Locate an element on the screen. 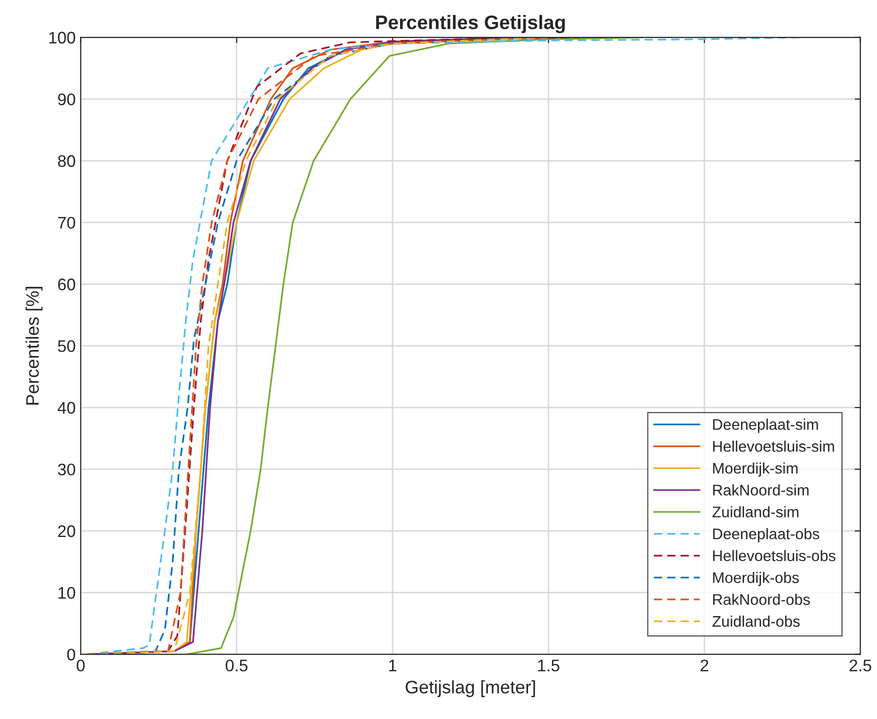 This screenshot has height=719, width=877. x-tick-label: 1.5 is located at coordinates (549, 666).